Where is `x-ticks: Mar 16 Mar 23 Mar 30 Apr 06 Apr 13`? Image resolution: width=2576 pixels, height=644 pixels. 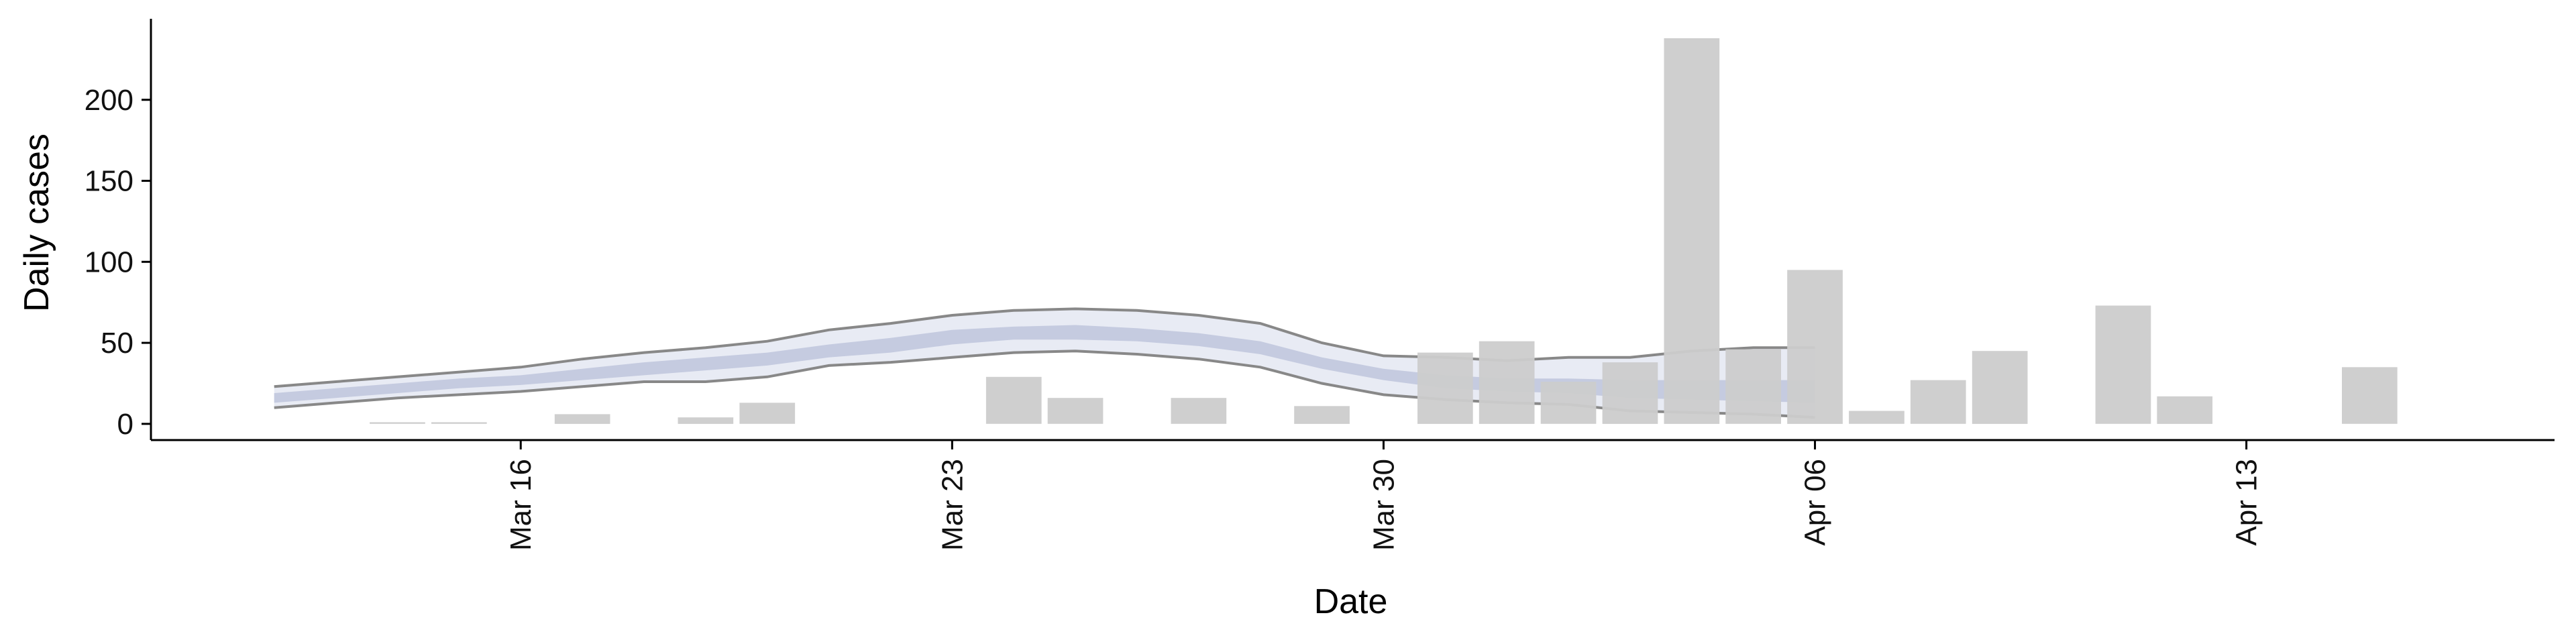 x-ticks: Mar 16 Mar 23 Mar 30 Apr 06 Apr 13 is located at coordinates (1383, 495).